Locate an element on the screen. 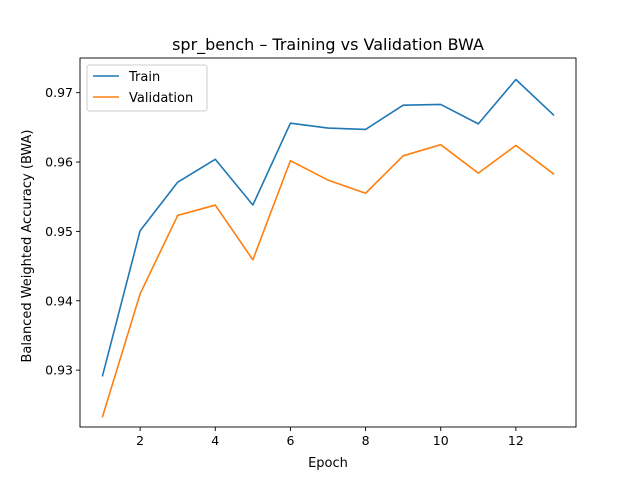  x-tick-label: 10 is located at coordinates (441, 440).